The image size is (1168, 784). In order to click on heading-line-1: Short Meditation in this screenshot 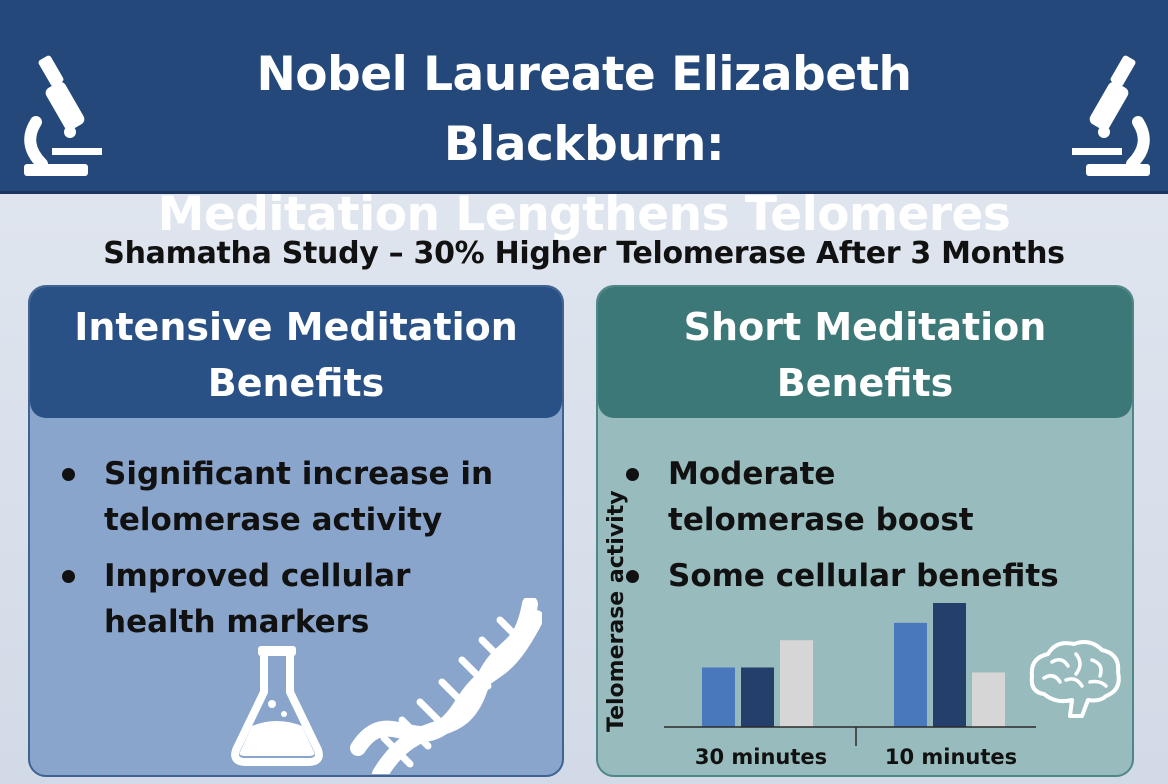, I will do `click(865, 327)`.